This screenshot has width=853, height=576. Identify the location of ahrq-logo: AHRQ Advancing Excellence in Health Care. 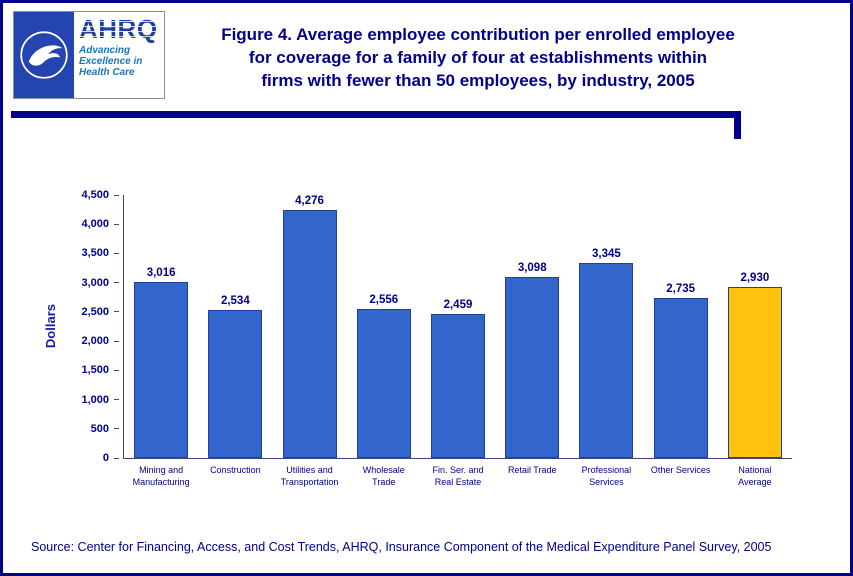
(89, 55).